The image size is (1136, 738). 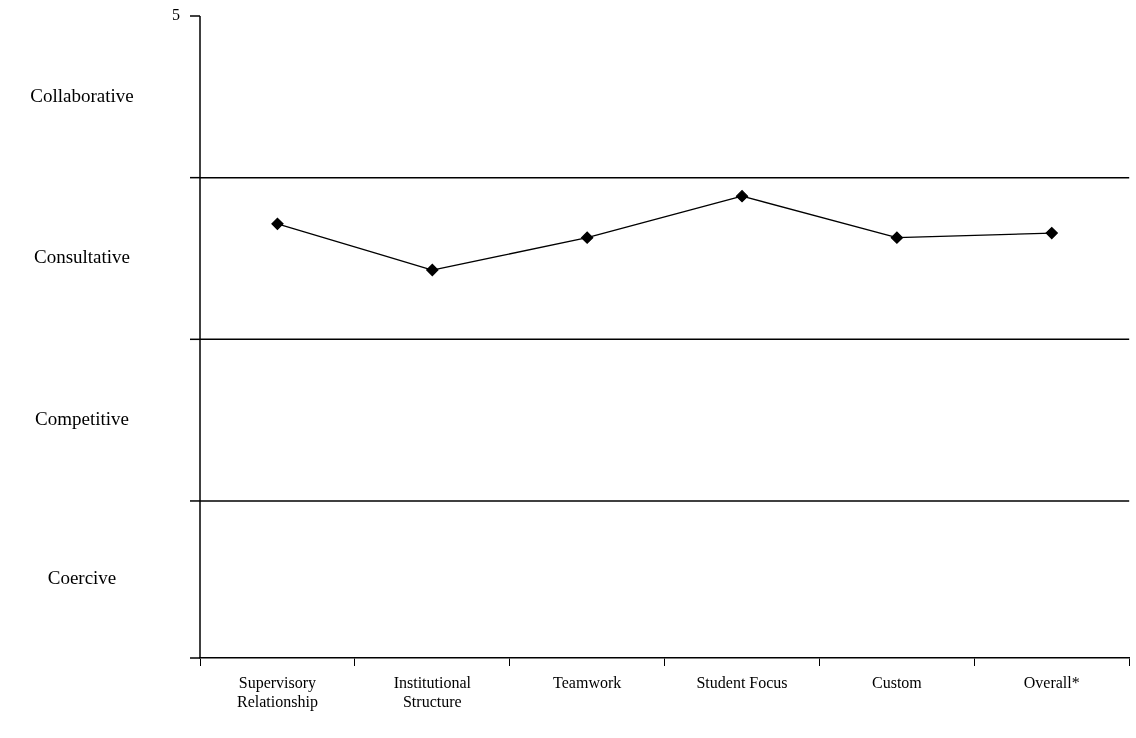 I want to click on text: Coercive, so click(x=82, y=578).